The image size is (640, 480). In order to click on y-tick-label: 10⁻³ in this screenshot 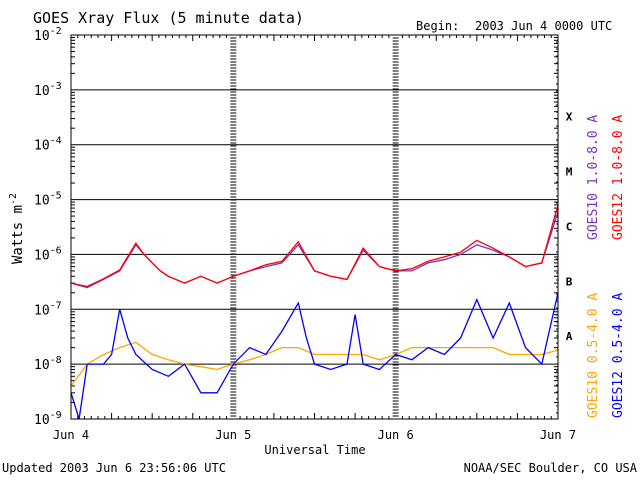, I will do `click(48, 90)`.